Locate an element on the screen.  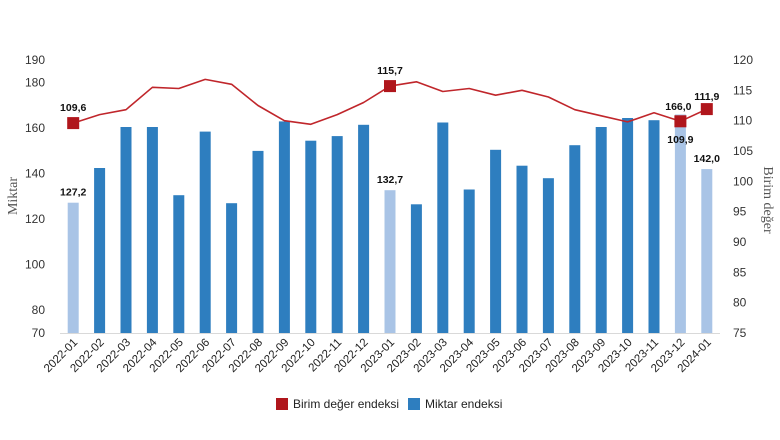
markers-layer is located at coordinates (390, 105).